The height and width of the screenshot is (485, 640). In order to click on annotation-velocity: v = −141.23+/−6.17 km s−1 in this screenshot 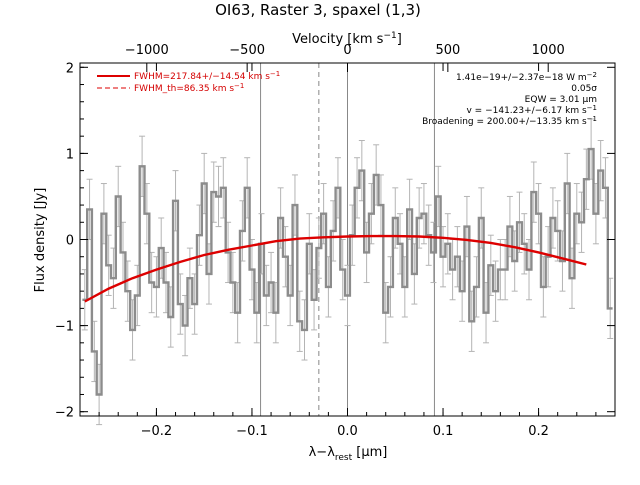, I will do `click(532, 110)`.